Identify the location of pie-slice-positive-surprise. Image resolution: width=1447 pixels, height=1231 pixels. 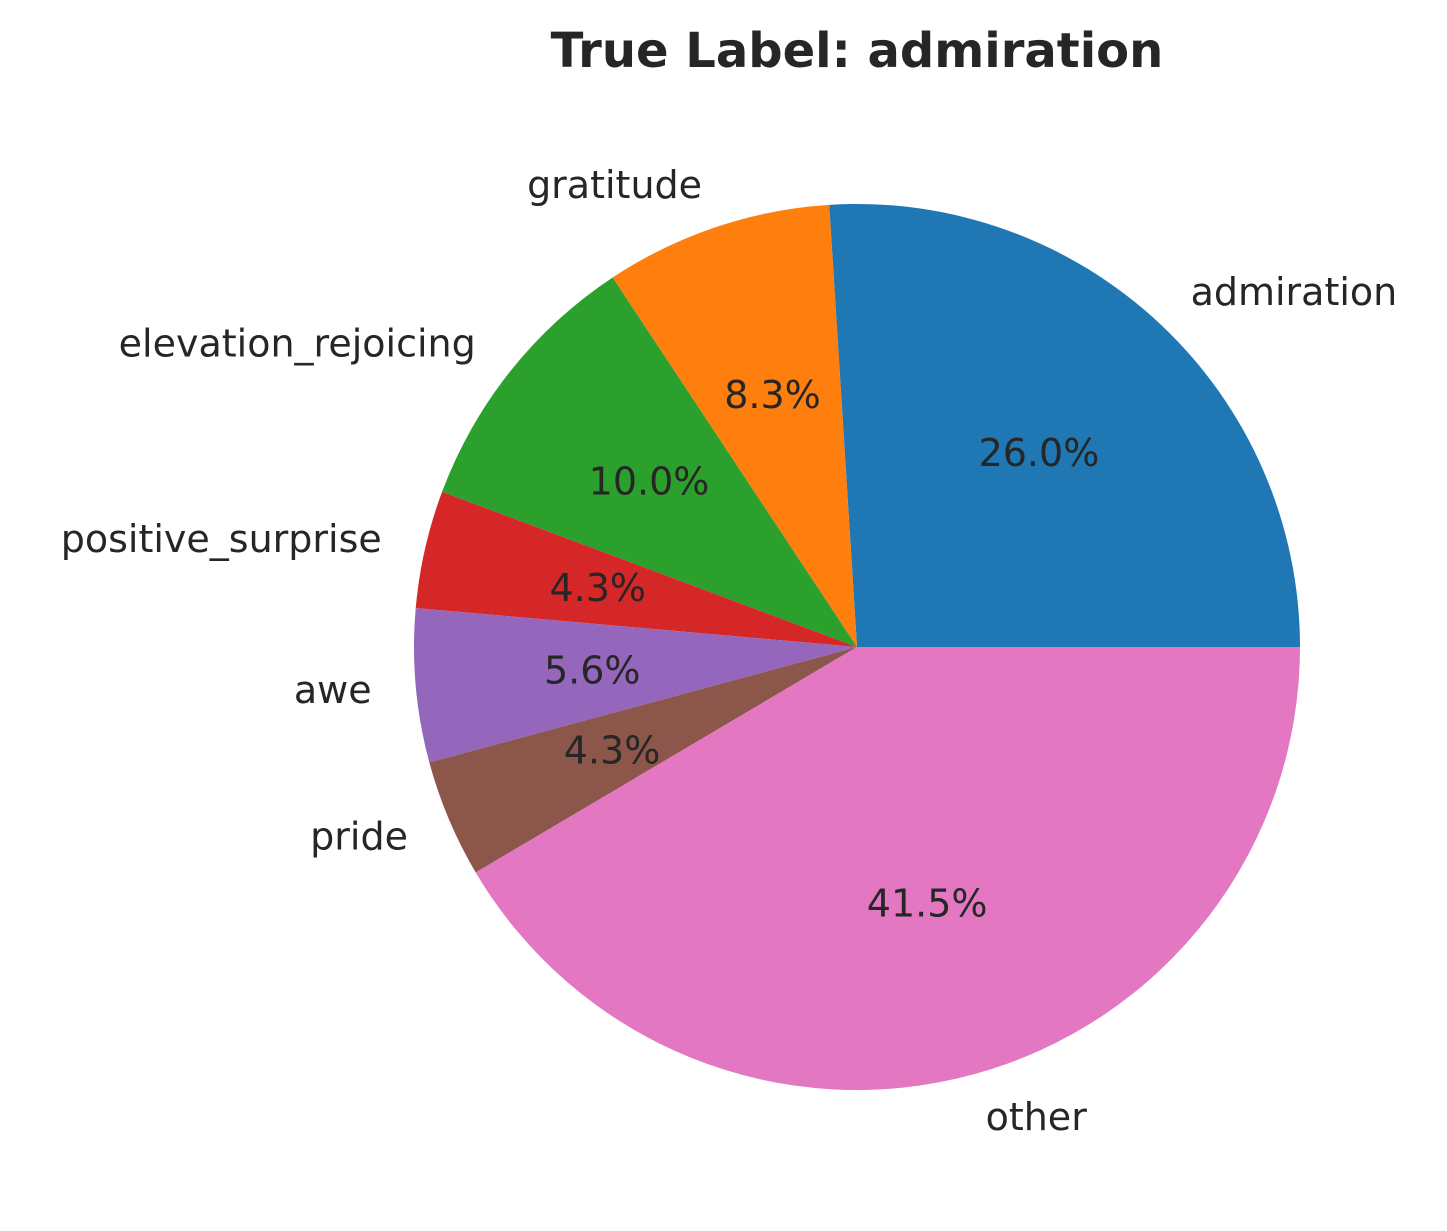
(636, 569).